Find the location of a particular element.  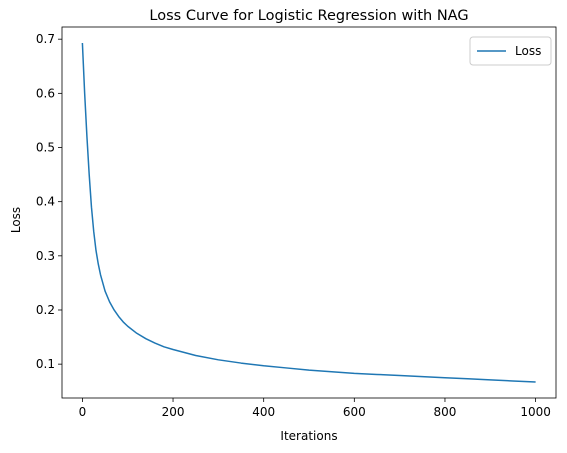

x-tick-label: 600 is located at coordinates (354, 412).